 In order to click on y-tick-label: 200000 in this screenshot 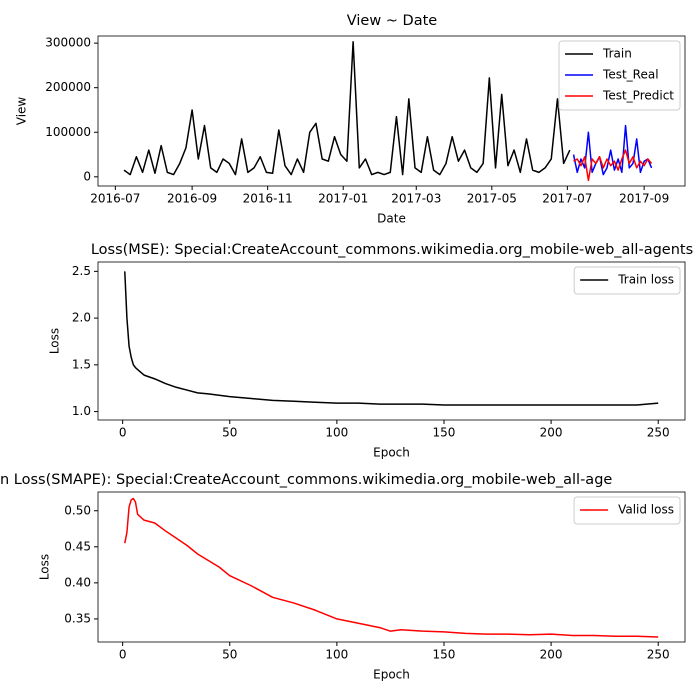, I will do `click(68, 87)`.